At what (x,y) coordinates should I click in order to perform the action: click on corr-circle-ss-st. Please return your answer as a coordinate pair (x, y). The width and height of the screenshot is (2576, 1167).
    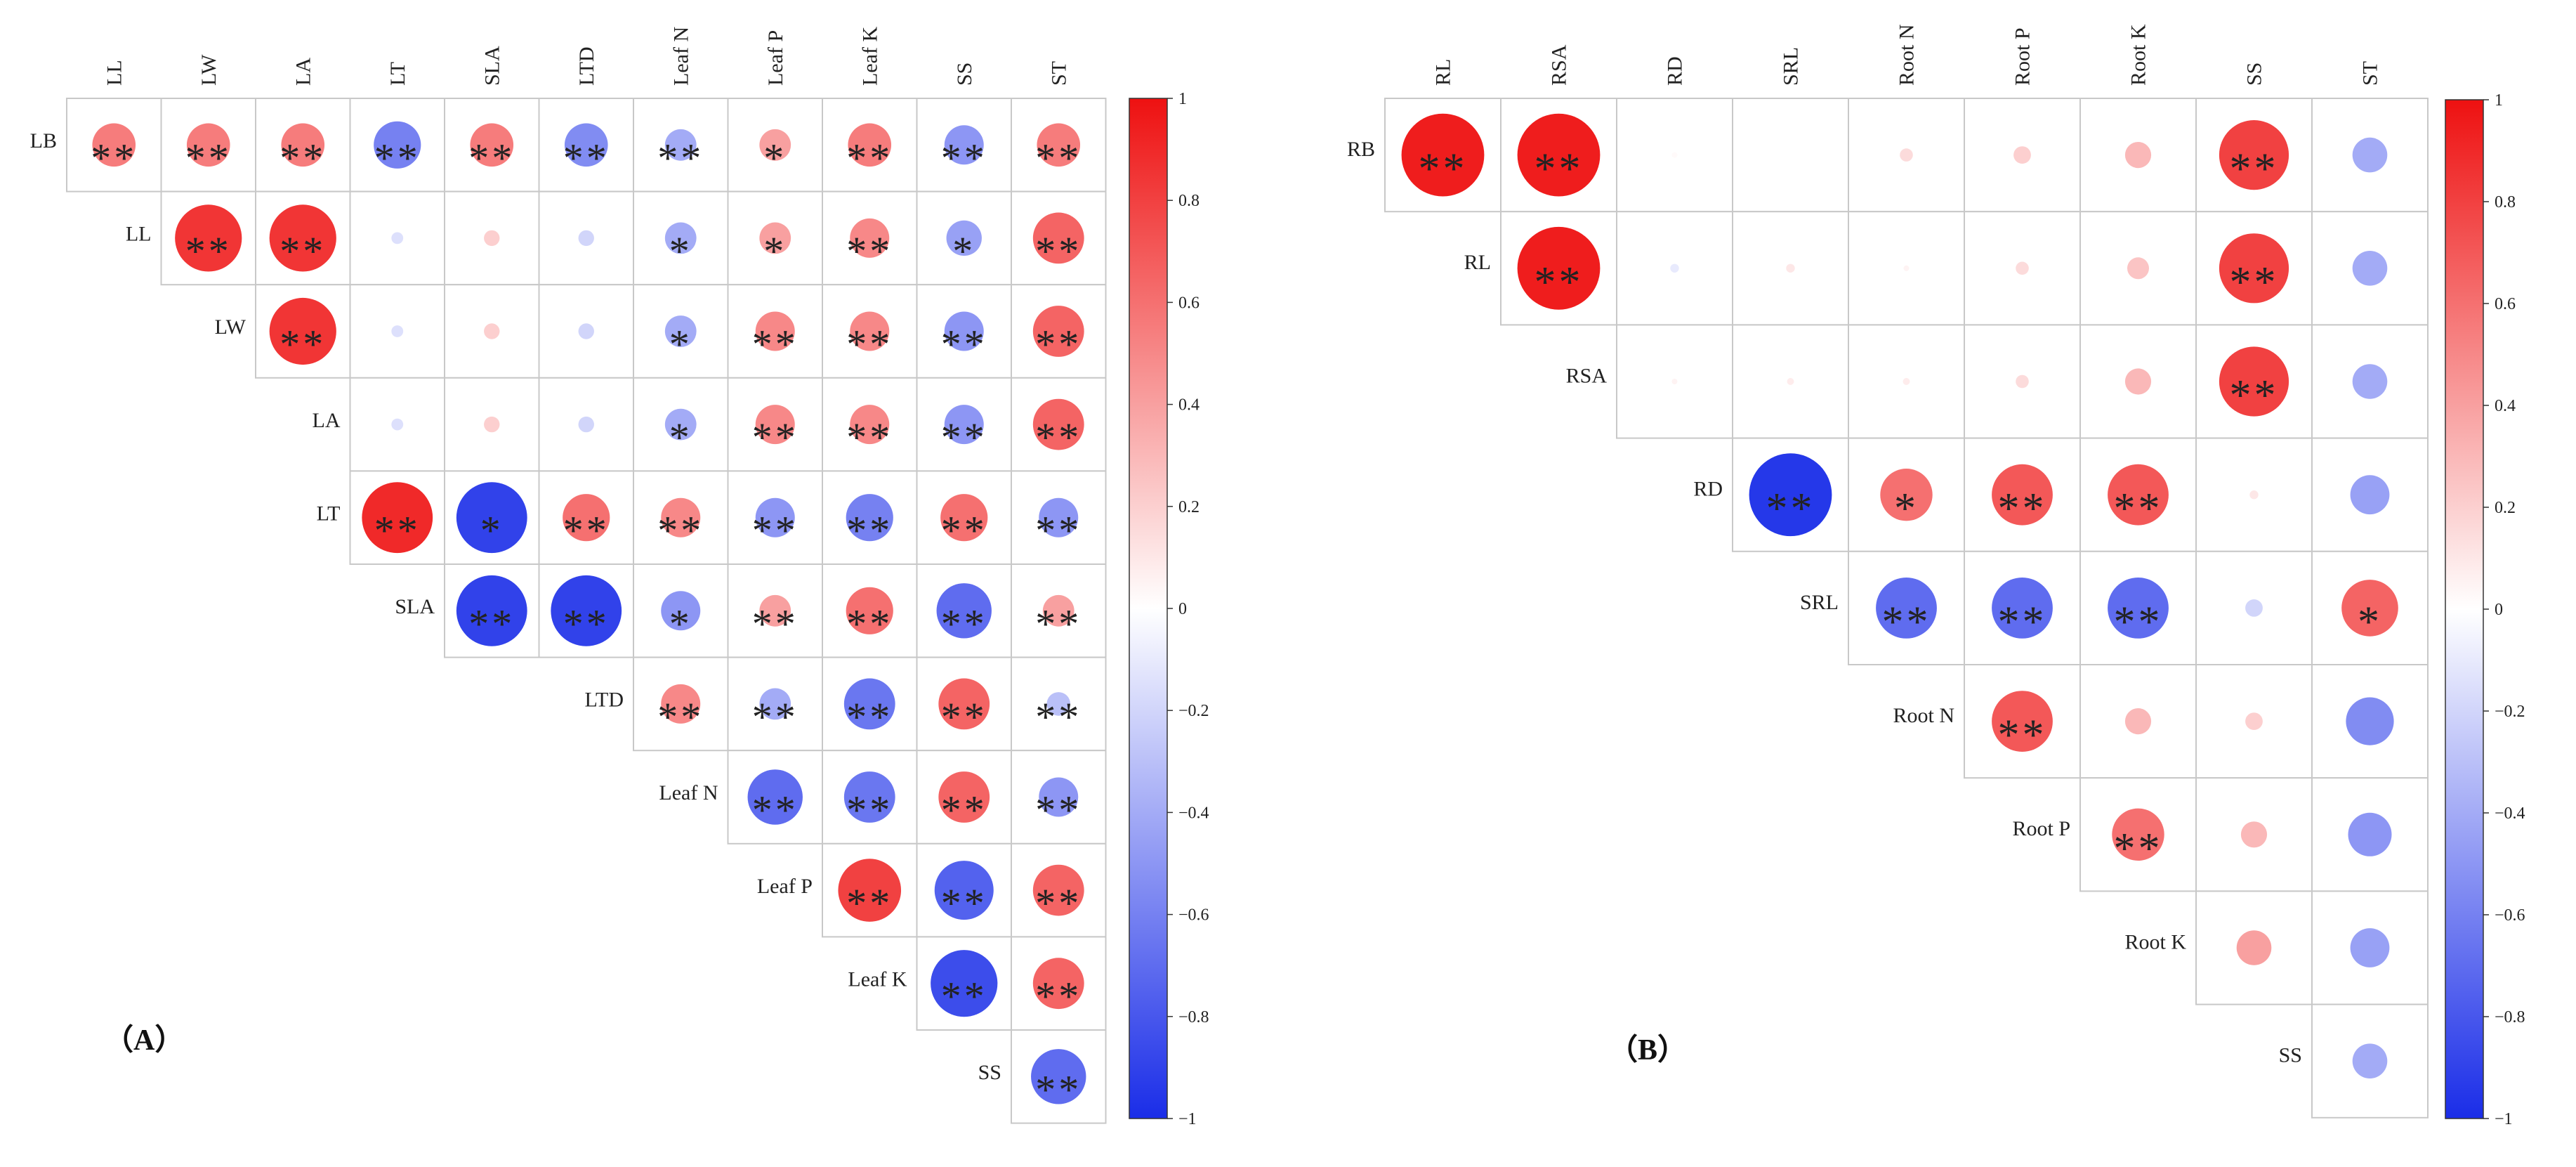
    Looking at the image, I should click on (2370, 1060).